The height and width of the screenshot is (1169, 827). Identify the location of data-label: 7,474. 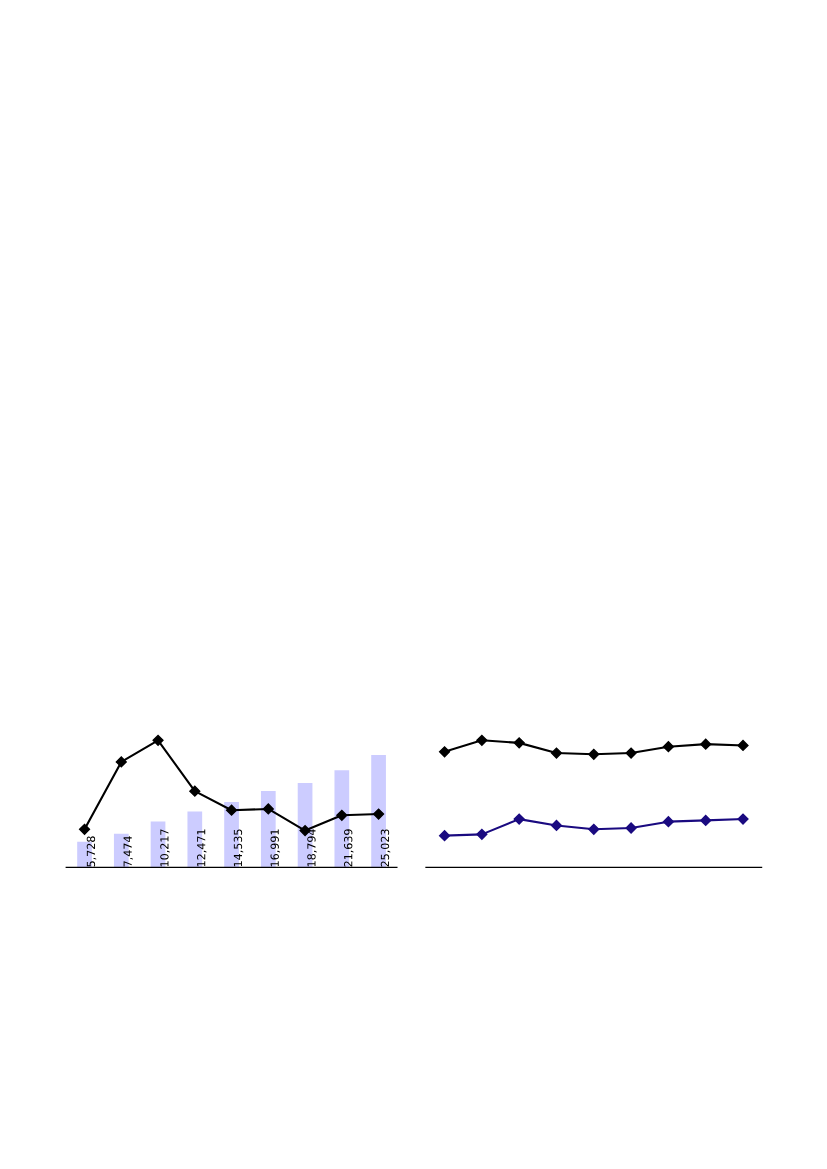
(128, 851).